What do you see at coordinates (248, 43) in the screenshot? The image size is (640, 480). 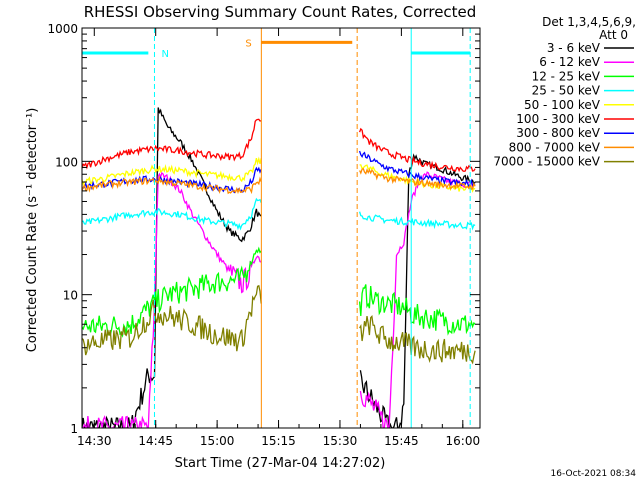 I see `s-label: S` at bounding box center [248, 43].